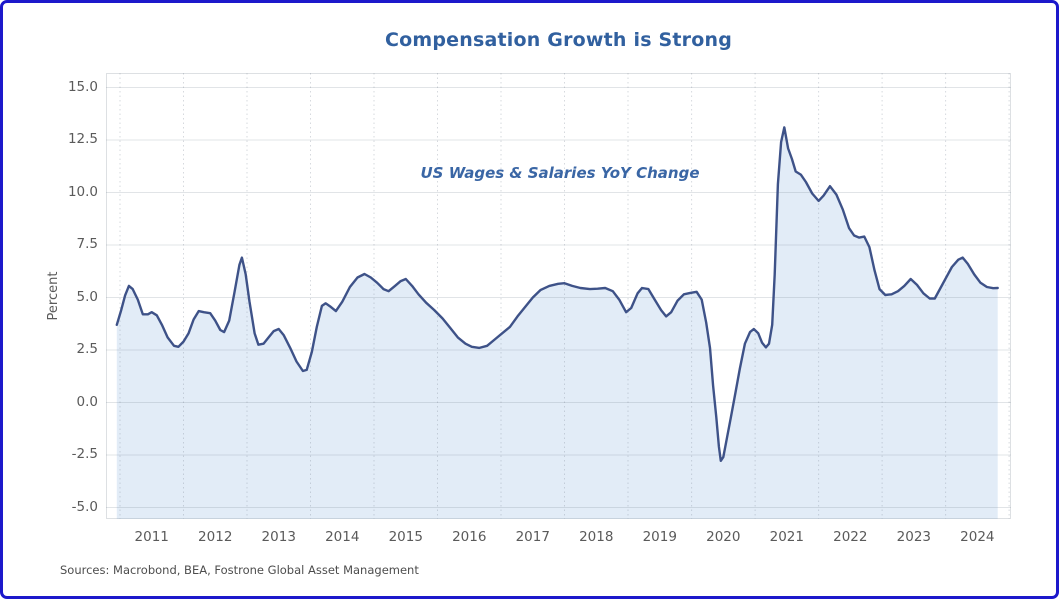 This screenshot has height=599, width=1059. I want to click on y-tick-label: 12.5, so click(82, 139).